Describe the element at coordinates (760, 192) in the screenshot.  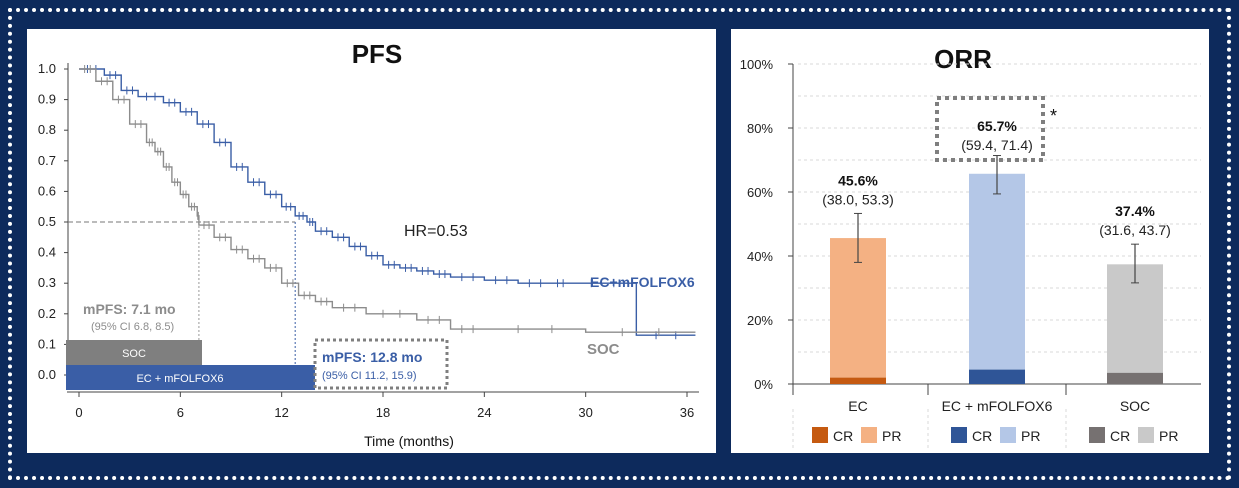
I see `orr-y-tick-label: 60%` at that location.